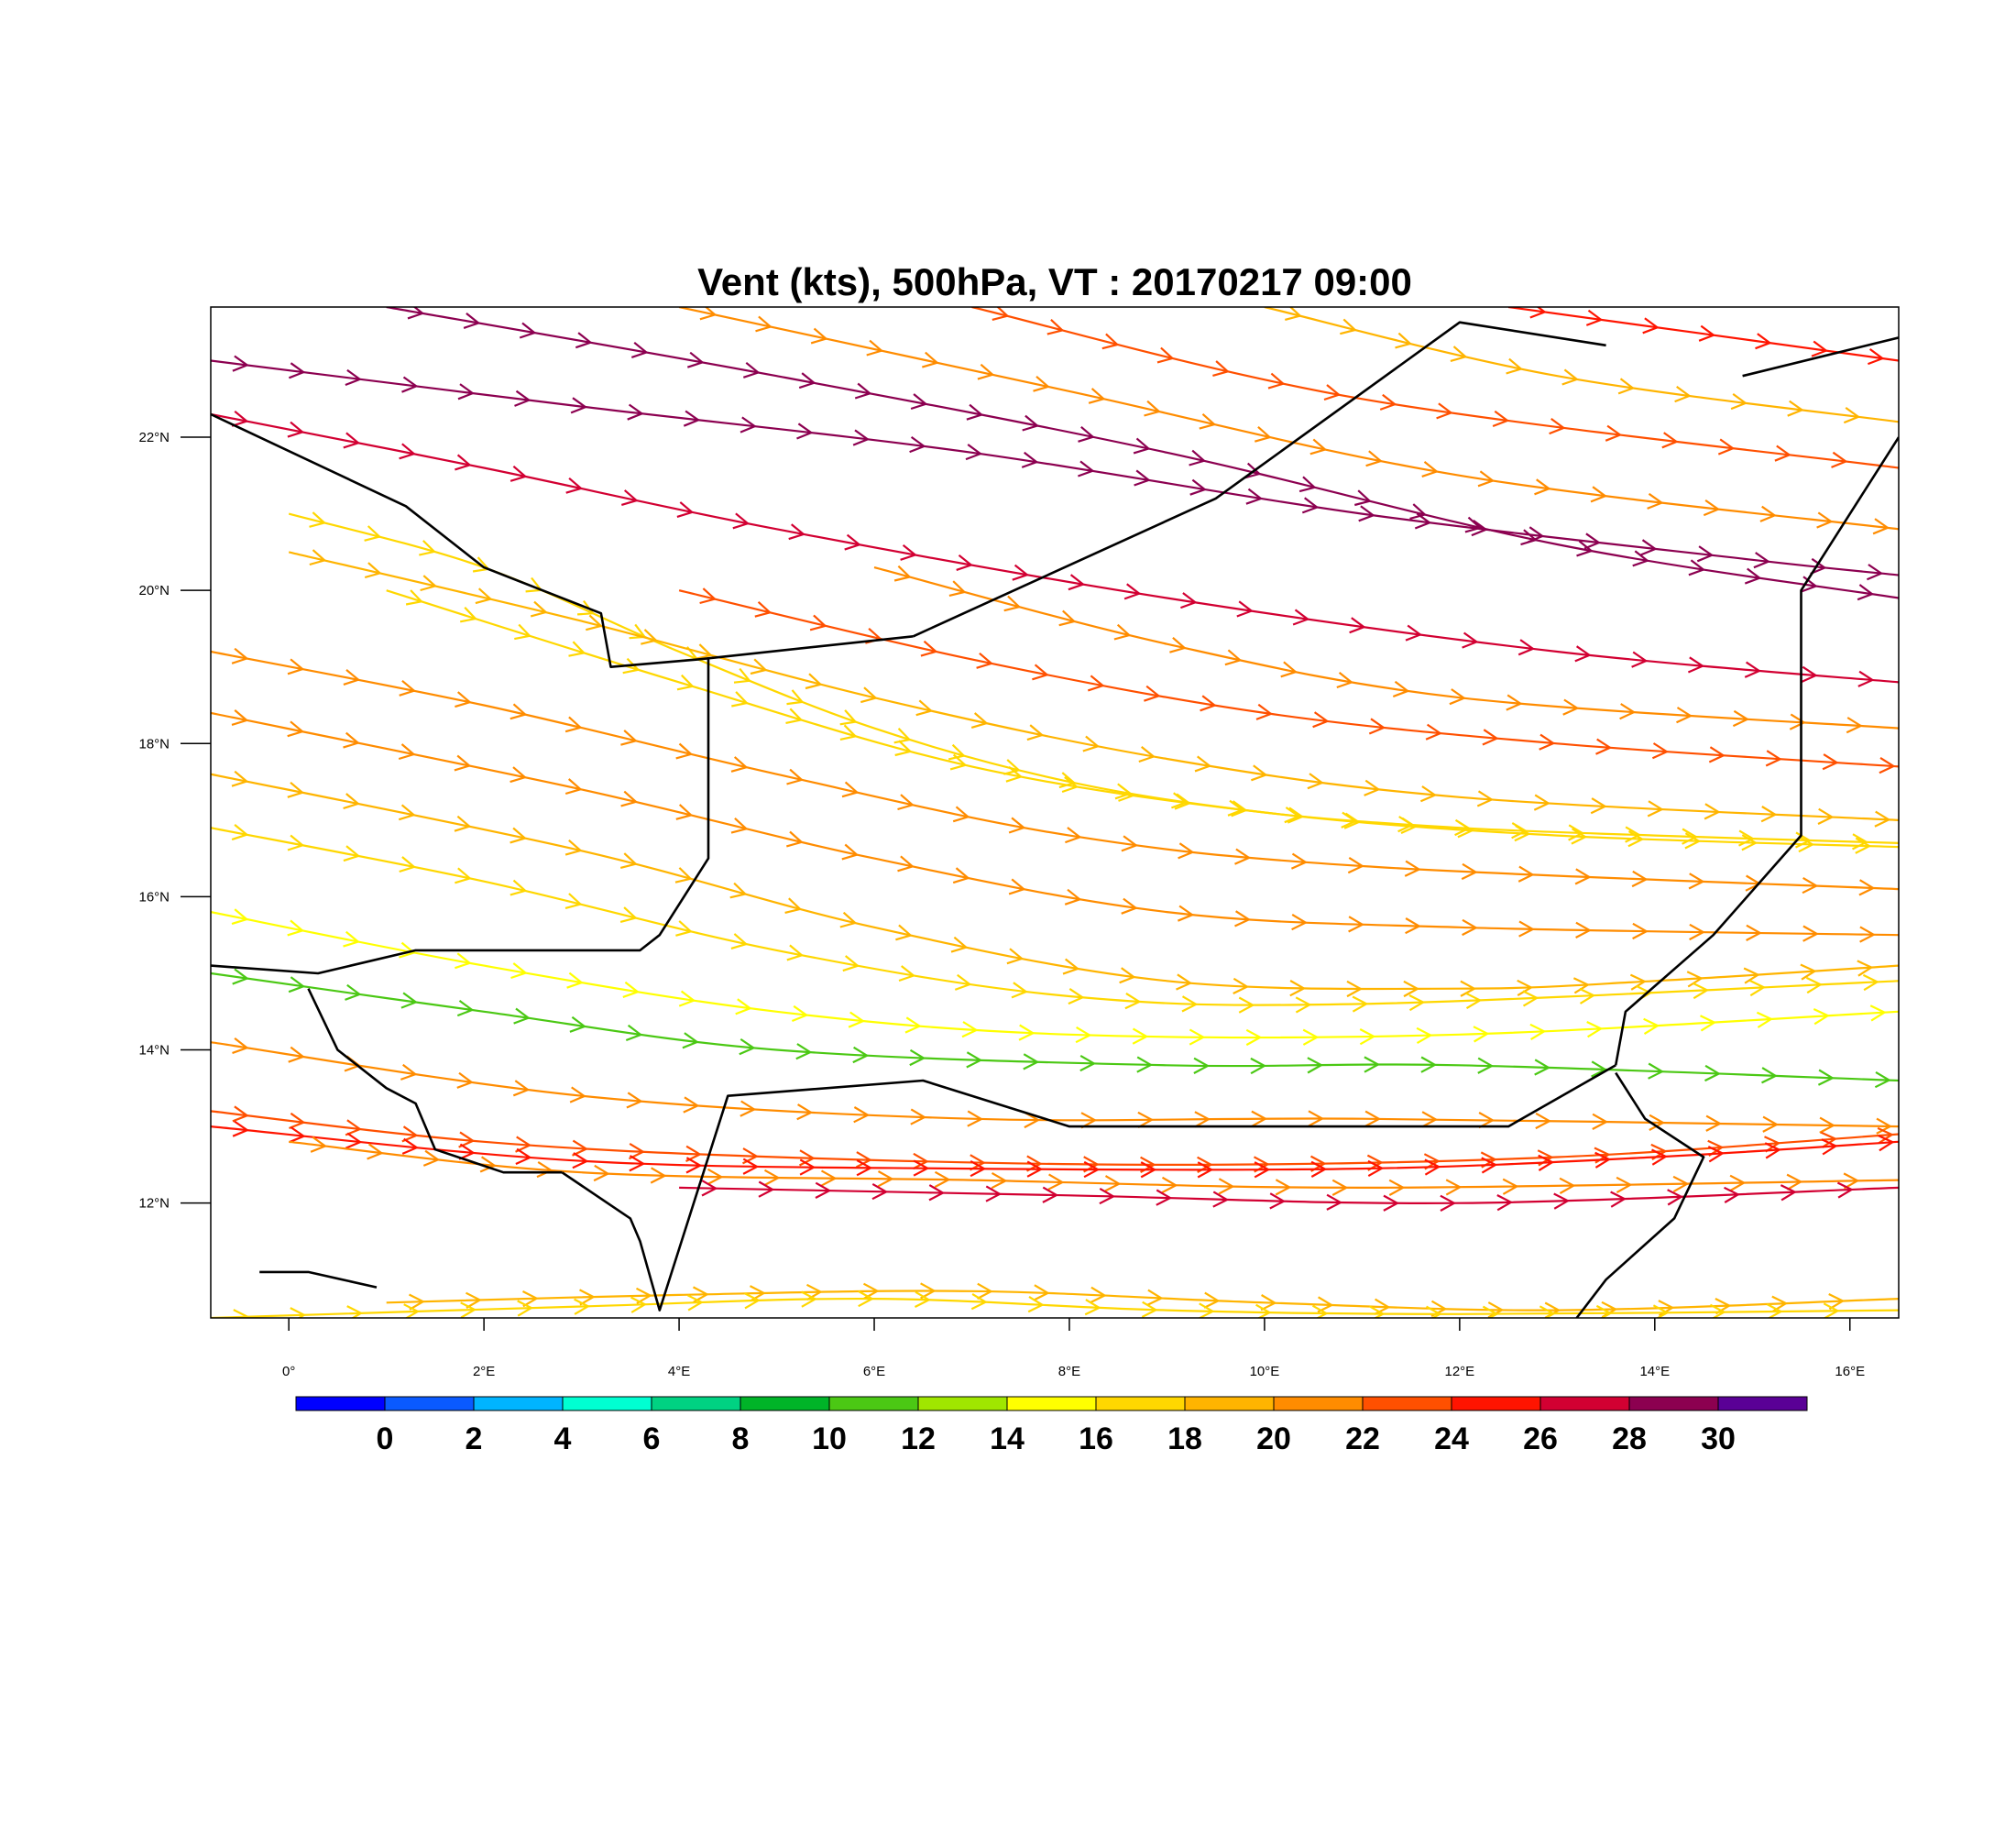 This screenshot has width=2016, height=1833. What do you see at coordinates (1265, 1371) in the screenshot?
I see `x-tick-label: 10°E` at bounding box center [1265, 1371].